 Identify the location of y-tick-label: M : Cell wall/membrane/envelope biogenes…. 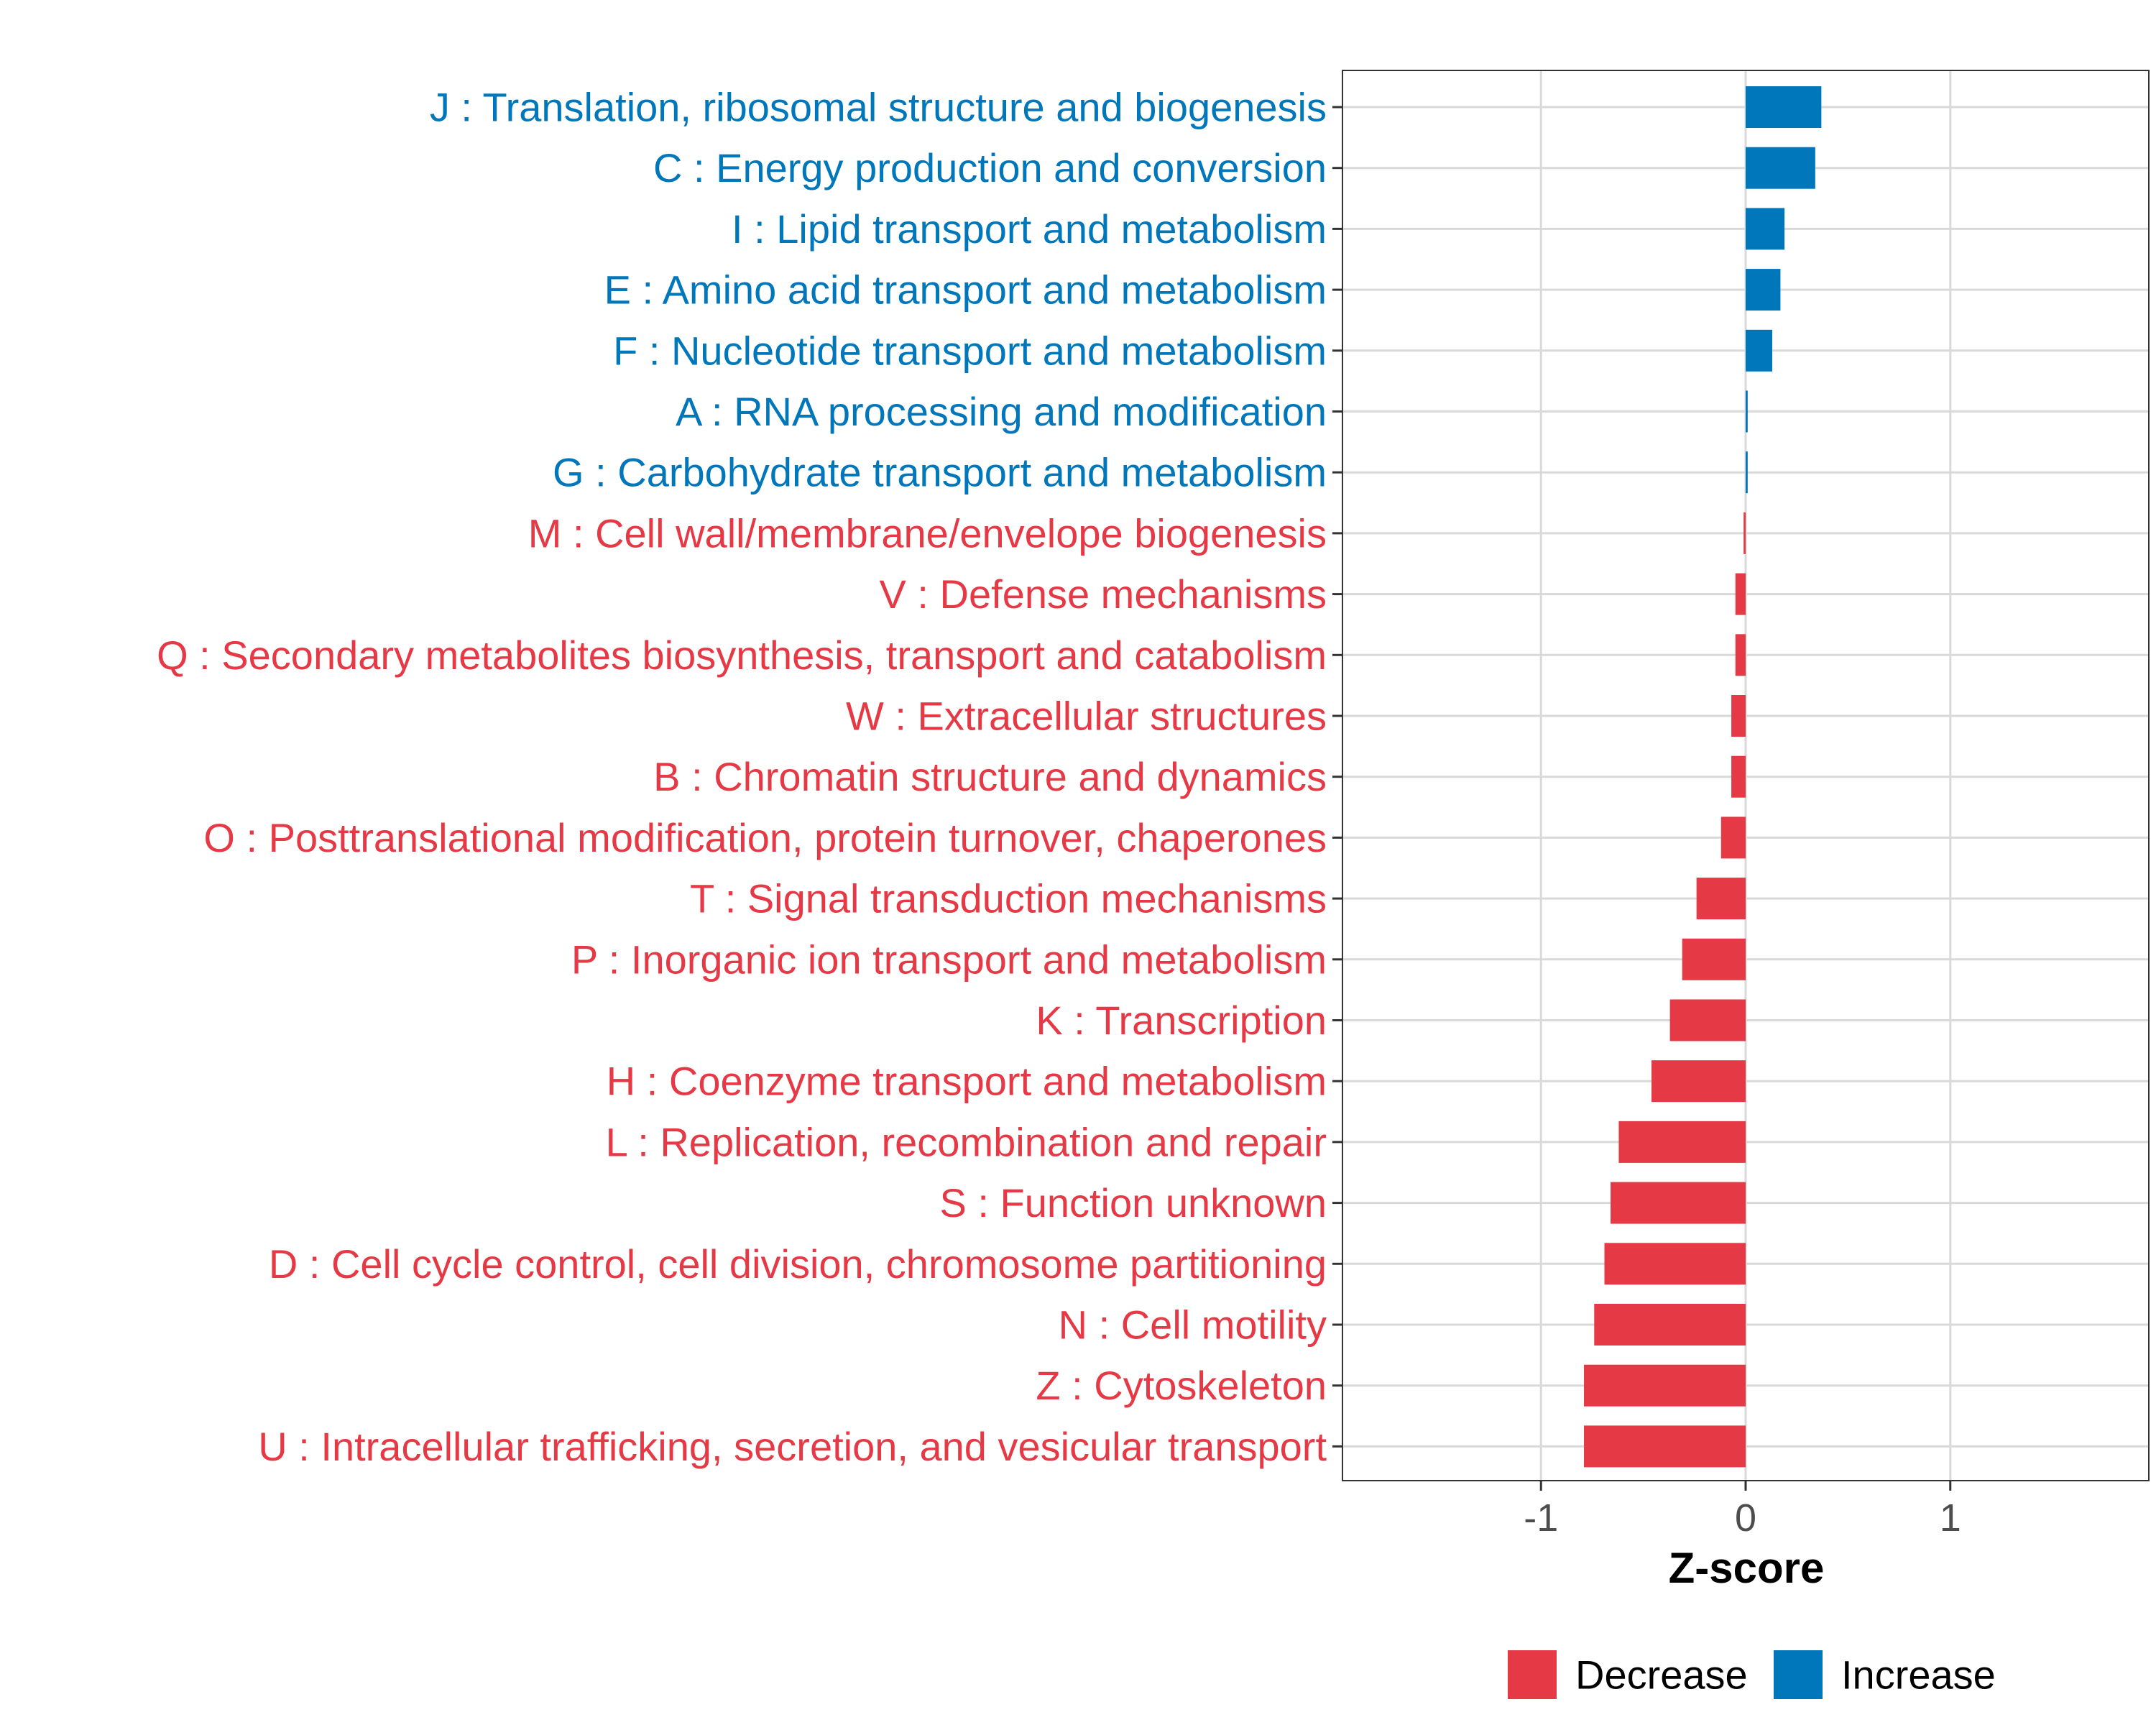
(927, 533).